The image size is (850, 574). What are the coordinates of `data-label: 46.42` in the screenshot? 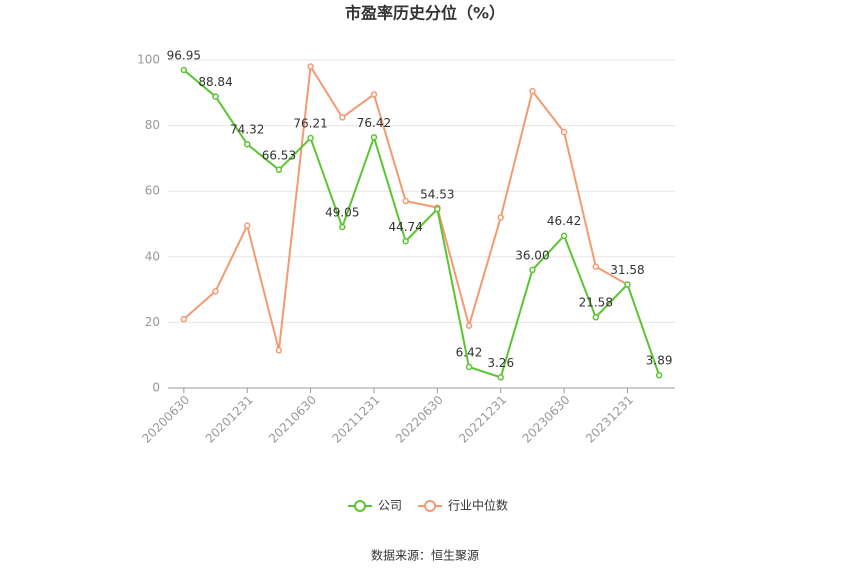 It's located at (564, 221).